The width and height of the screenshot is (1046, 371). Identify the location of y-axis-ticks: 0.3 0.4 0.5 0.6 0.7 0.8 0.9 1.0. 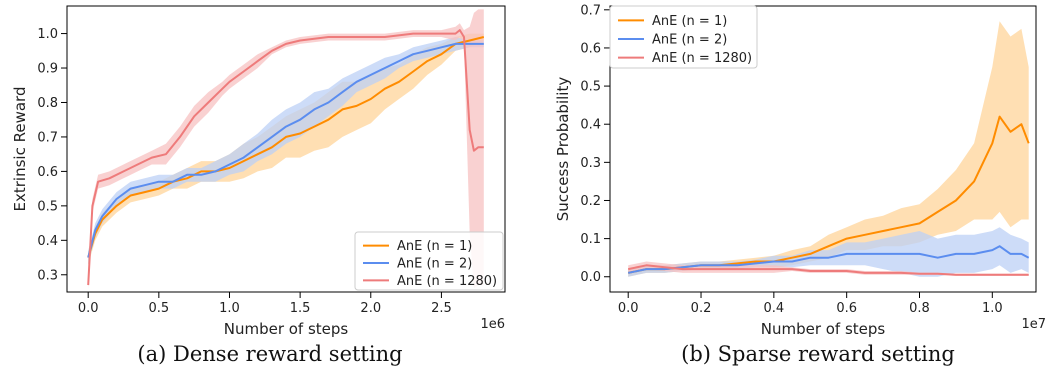
(52, 155).